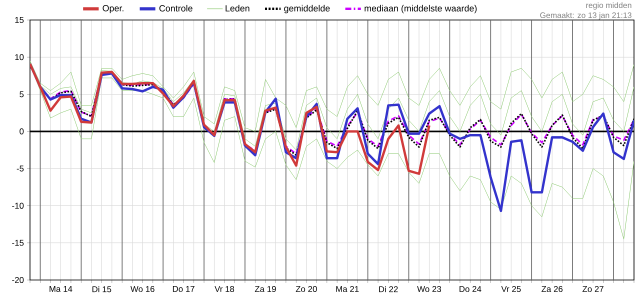  Describe the element at coordinates (429, 289) in the screenshot. I see `x-tick-label: Wo 23` at that location.